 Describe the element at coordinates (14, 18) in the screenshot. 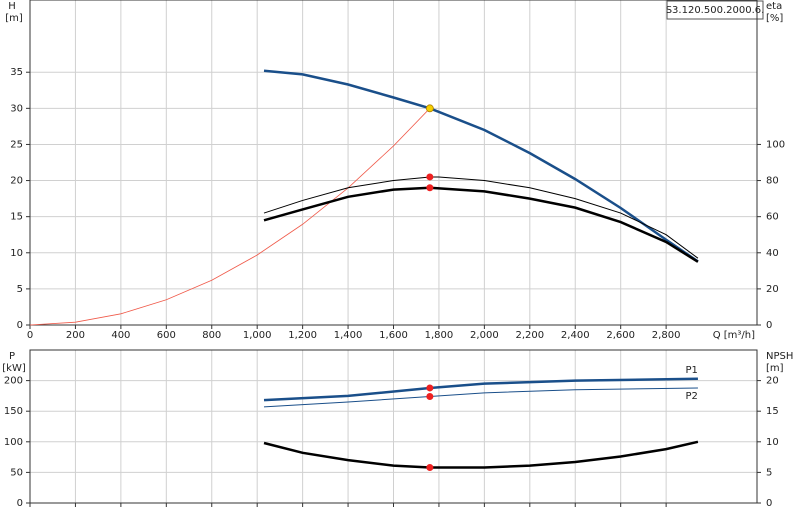

I see `y-axis-unit: [m]` at that location.